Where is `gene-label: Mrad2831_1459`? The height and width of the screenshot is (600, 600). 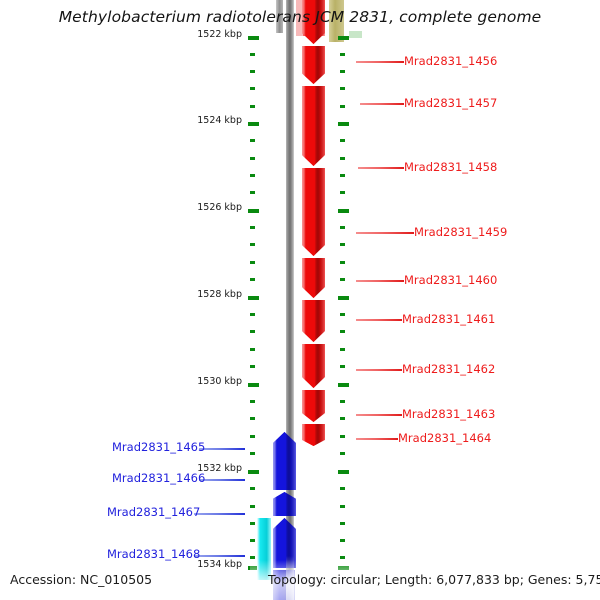 gene-label: Mrad2831_1459 is located at coordinates (461, 232).